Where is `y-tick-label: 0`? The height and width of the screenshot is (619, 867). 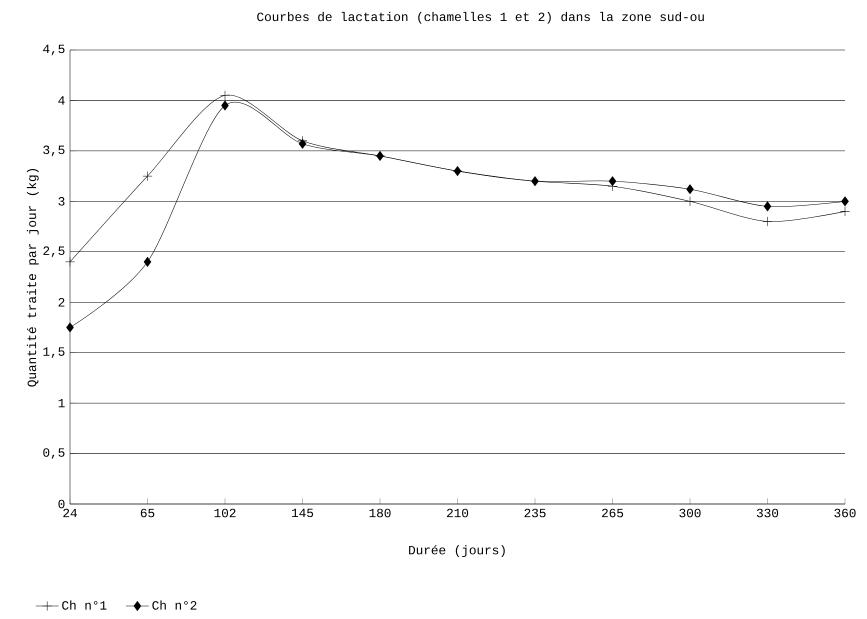 y-tick-label: 0 is located at coordinates (61, 504).